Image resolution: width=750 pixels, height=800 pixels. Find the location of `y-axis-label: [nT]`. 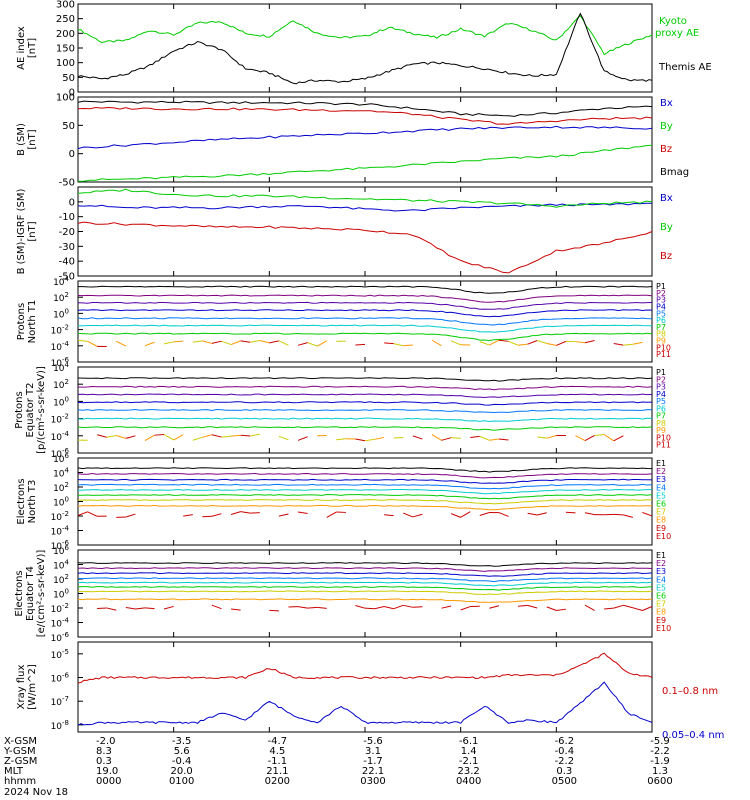

y-axis-label: [nT] is located at coordinates (32, 48).